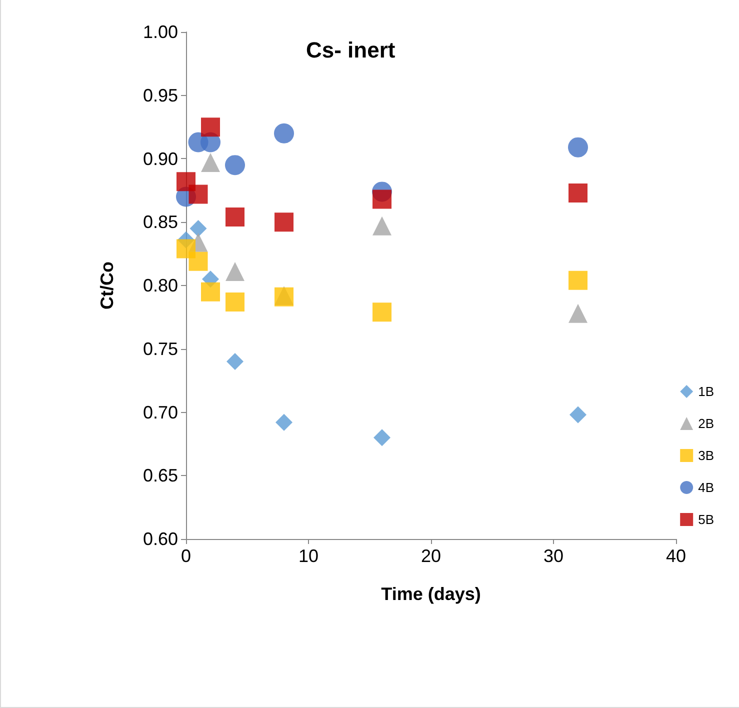 The width and height of the screenshot is (739, 708). I want to click on x-tick-label: 0, so click(186, 556).